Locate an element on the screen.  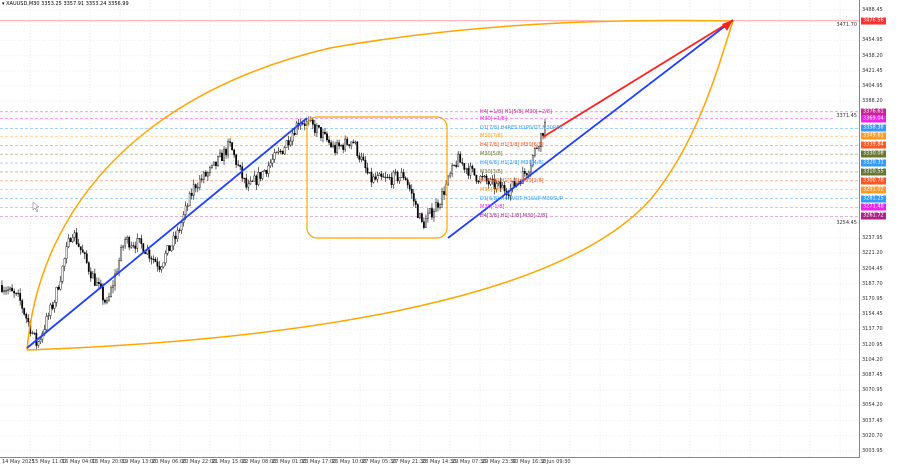
price-level-tag: 3300.78 is located at coordinates (873, 181).